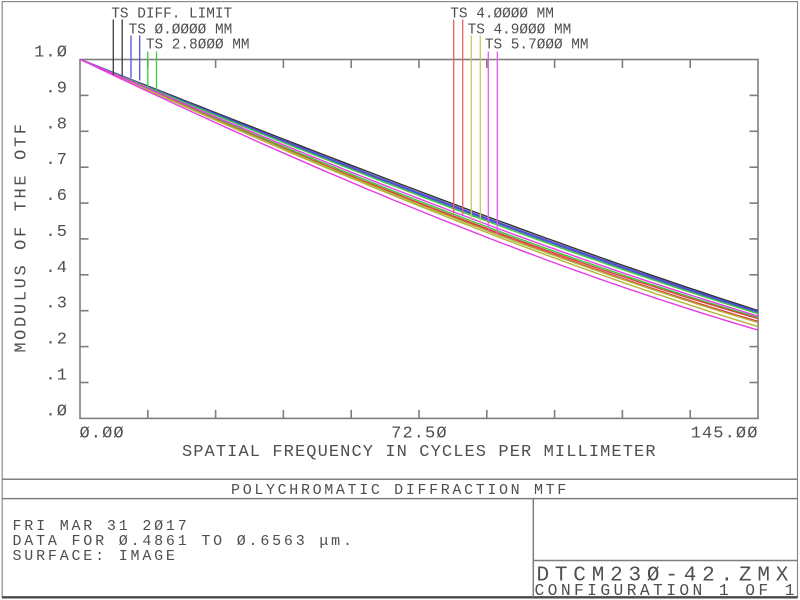 Image resolution: width=800 pixels, height=600 pixels. Describe the element at coordinates (56, 124) in the screenshot. I see `svg-text: .8` at that location.